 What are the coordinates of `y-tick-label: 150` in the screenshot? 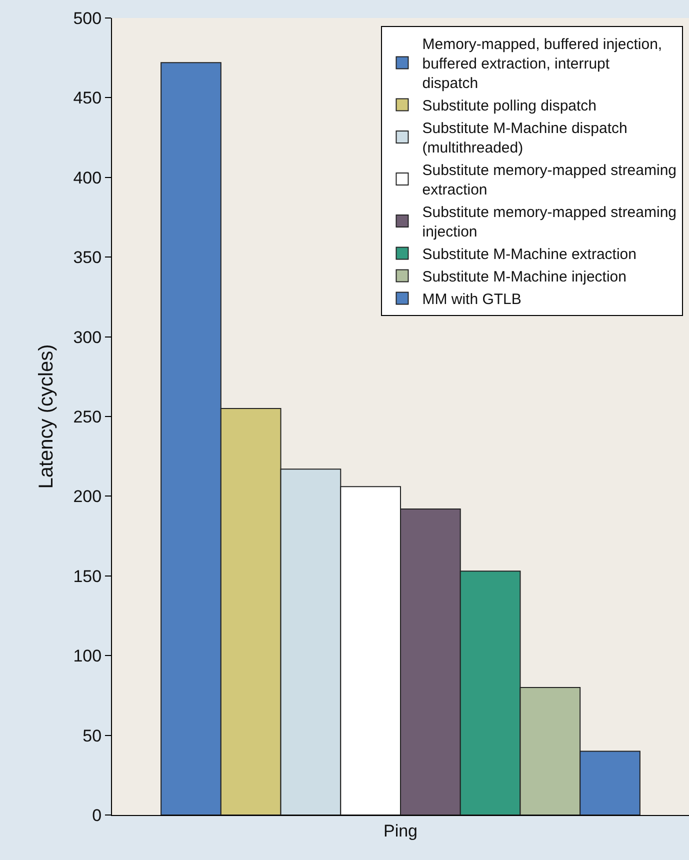 It's located at (87, 576).